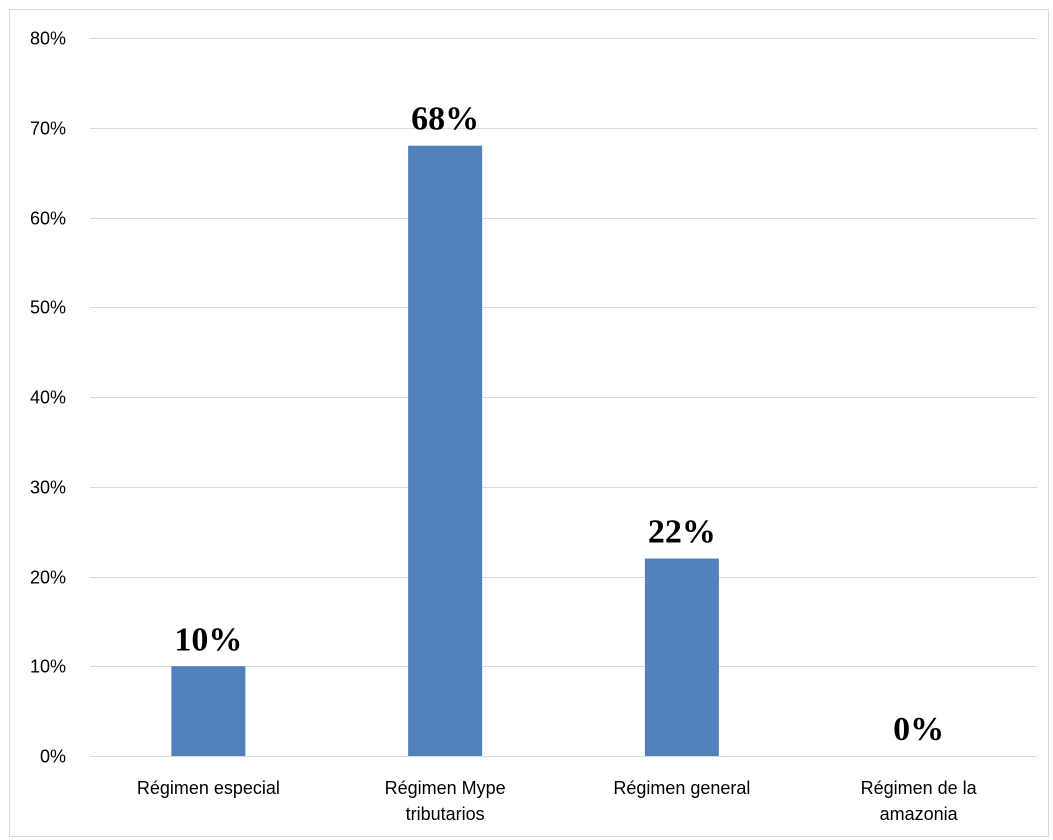 The height and width of the screenshot is (840, 1053). What do you see at coordinates (919, 814) in the screenshot?
I see `x-tick-label: amazonia` at bounding box center [919, 814].